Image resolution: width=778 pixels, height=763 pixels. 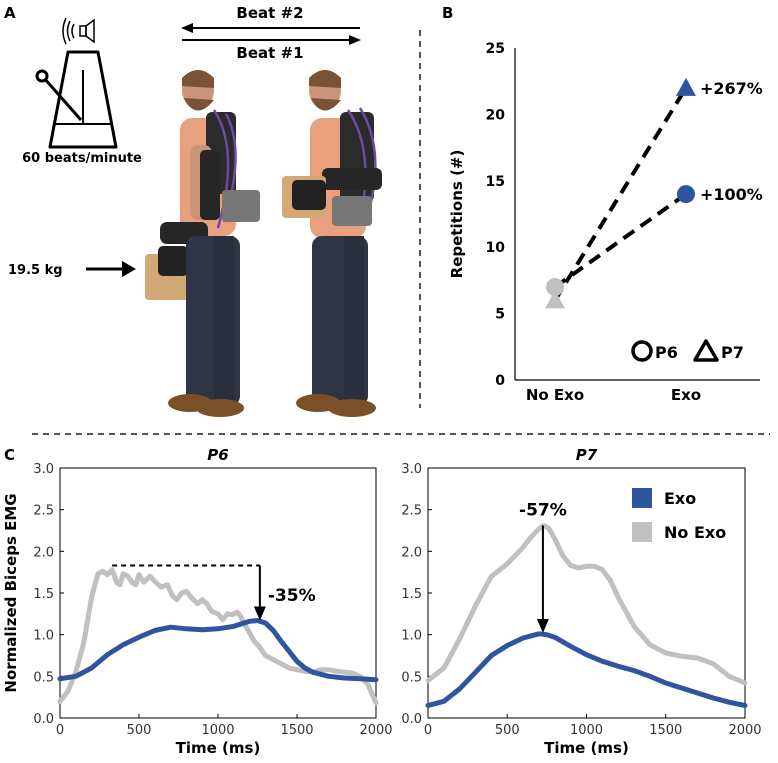 What do you see at coordinates (555, 287) in the screenshot?
I see `marker-p6-no-exo` at bounding box center [555, 287].